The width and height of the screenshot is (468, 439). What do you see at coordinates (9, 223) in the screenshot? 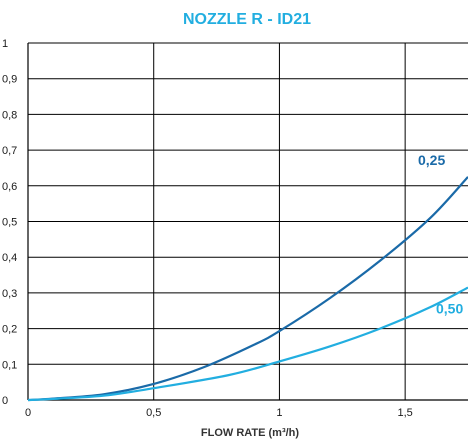
I see `y-tick-label: 0,5` at bounding box center [9, 223].